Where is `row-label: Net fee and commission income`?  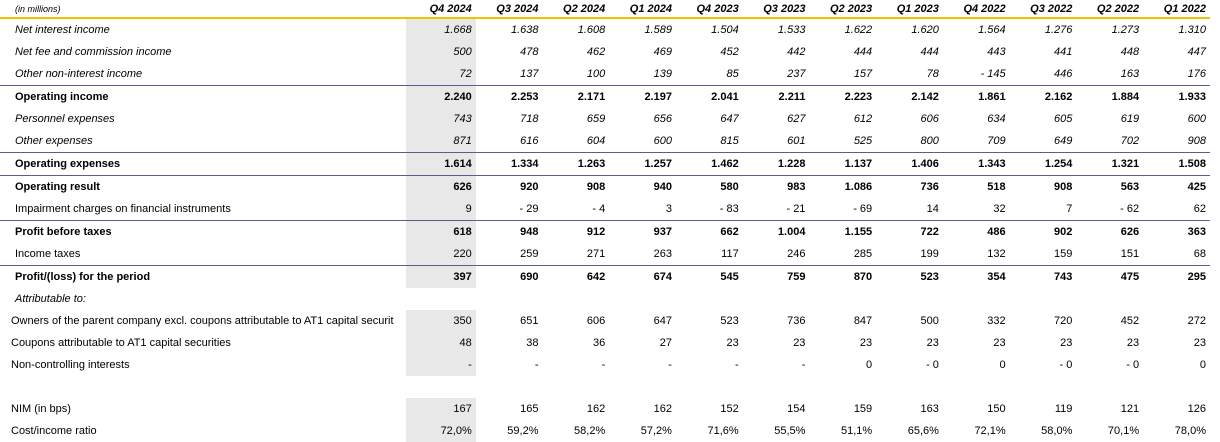 row-label: Net fee and commission income is located at coordinates (93, 52).